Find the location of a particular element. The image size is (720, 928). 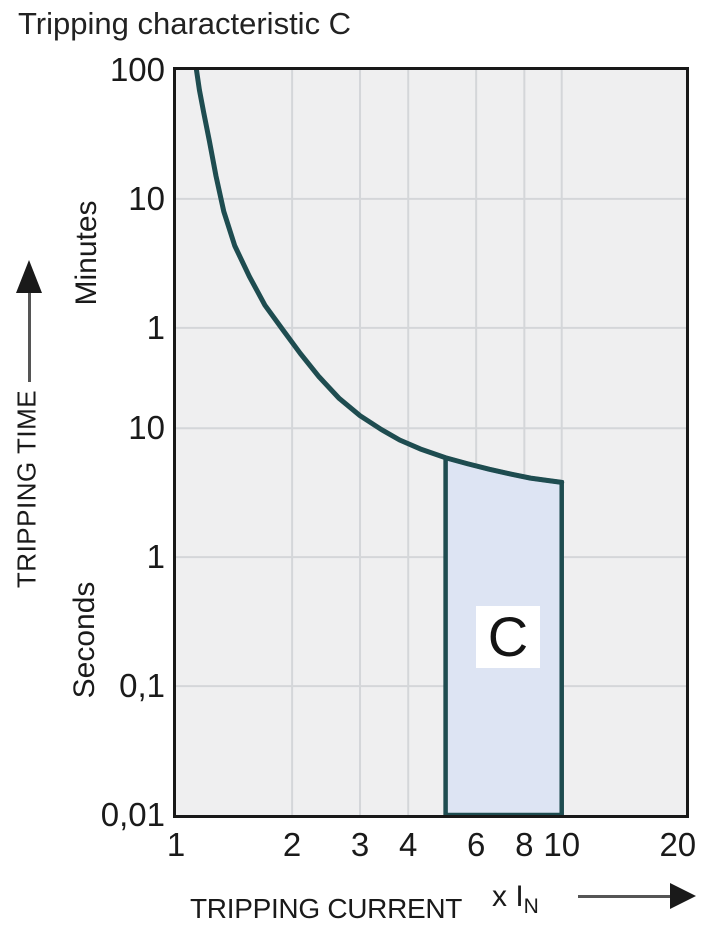

x-tick-label: 10 is located at coordinates (562, 844).